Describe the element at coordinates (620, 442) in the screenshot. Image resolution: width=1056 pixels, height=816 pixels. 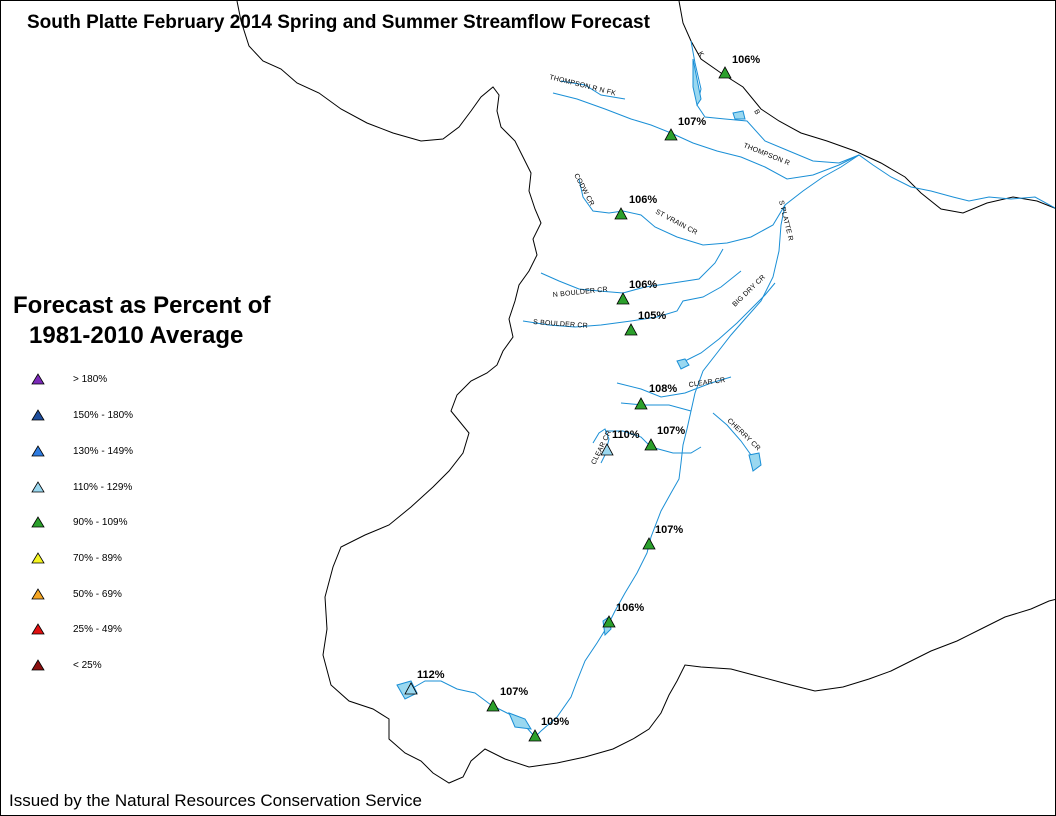
I see `gauge-marker: 110%` at that location.